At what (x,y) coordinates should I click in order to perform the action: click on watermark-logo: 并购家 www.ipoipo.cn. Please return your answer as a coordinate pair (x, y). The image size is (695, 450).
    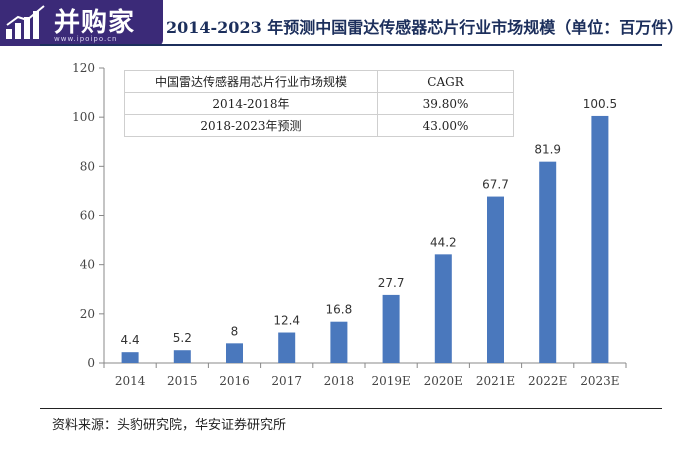
    Looking at the image, I should click on (81, 23).